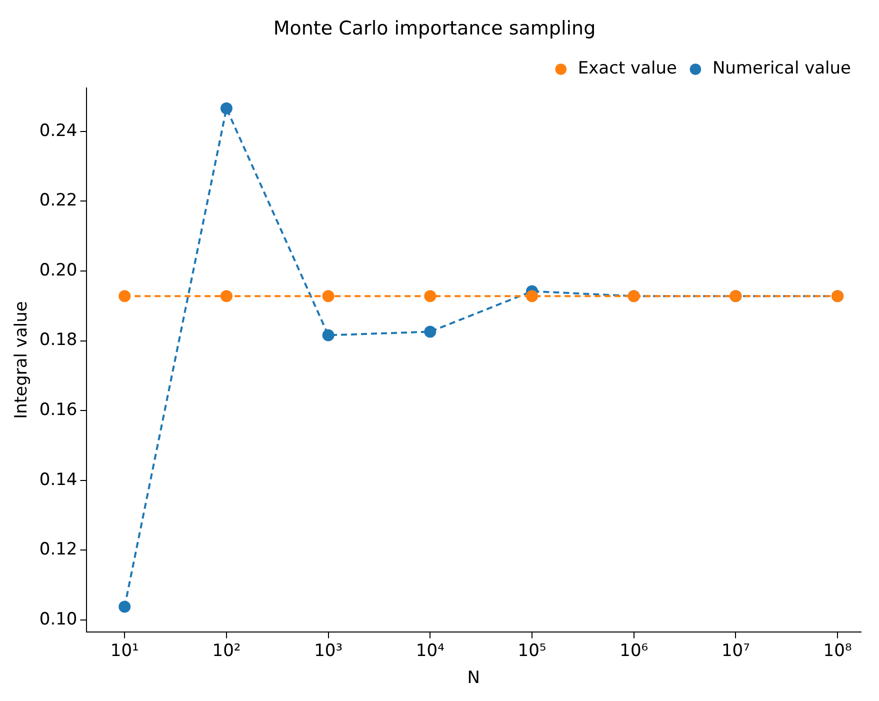  What do you see at coordinates (782, 68) in the screenshot?
I see `legend-label: Numerical value` at bounding box center [782, 68].